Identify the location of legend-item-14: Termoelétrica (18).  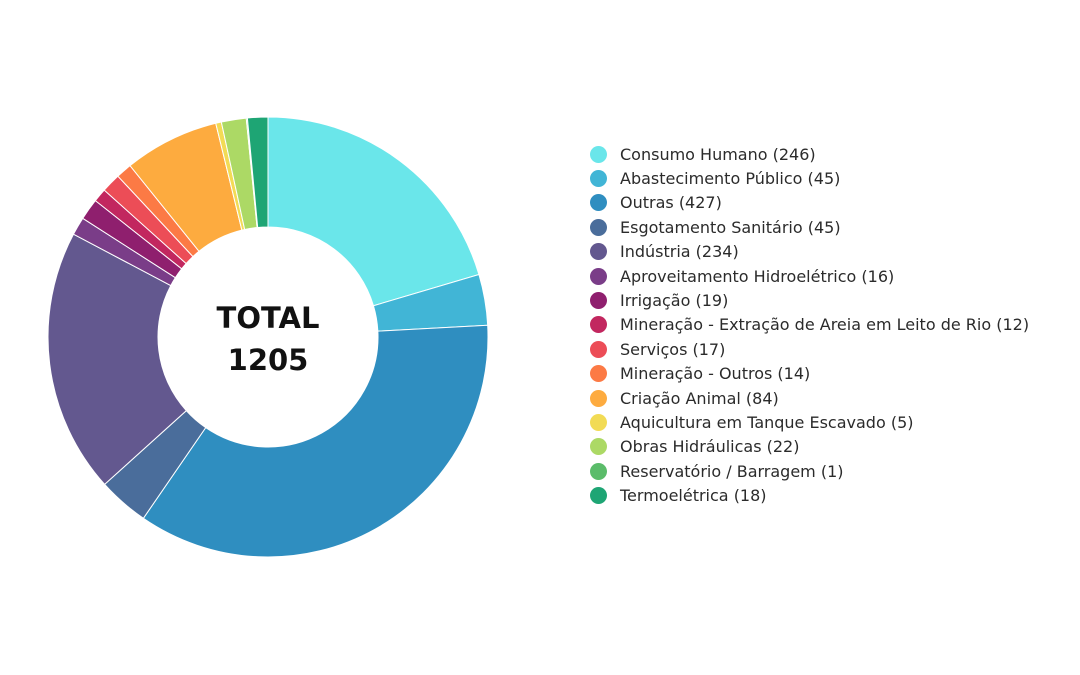
(809, 495).